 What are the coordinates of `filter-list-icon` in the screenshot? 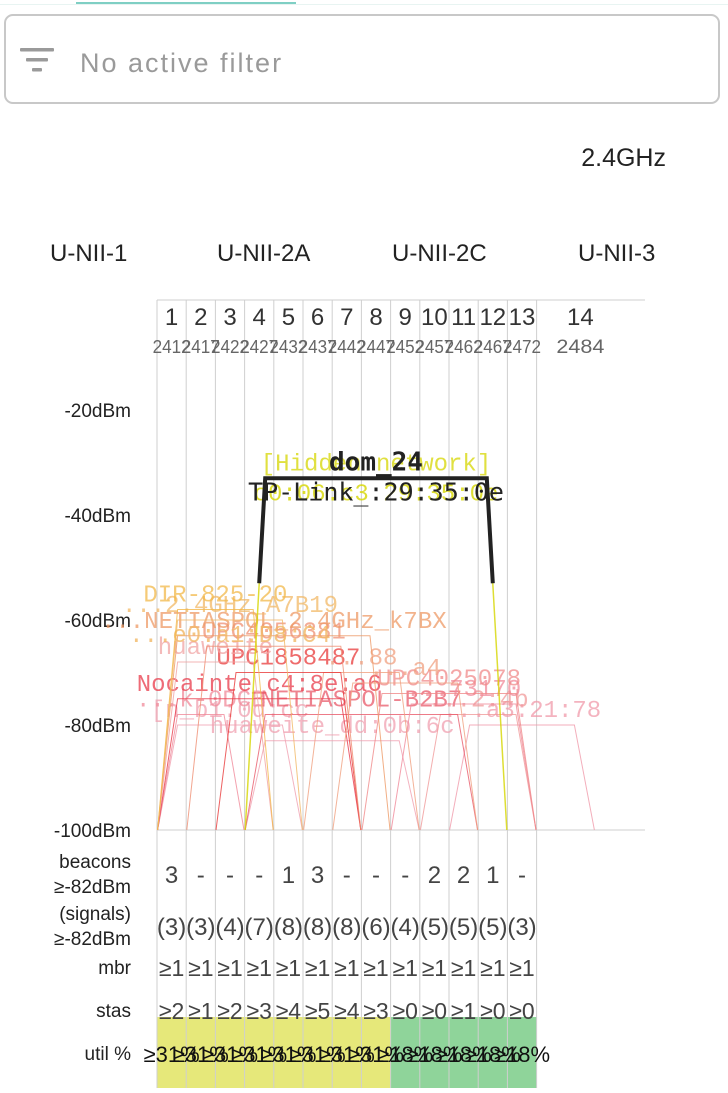 It's located at (38, 61).